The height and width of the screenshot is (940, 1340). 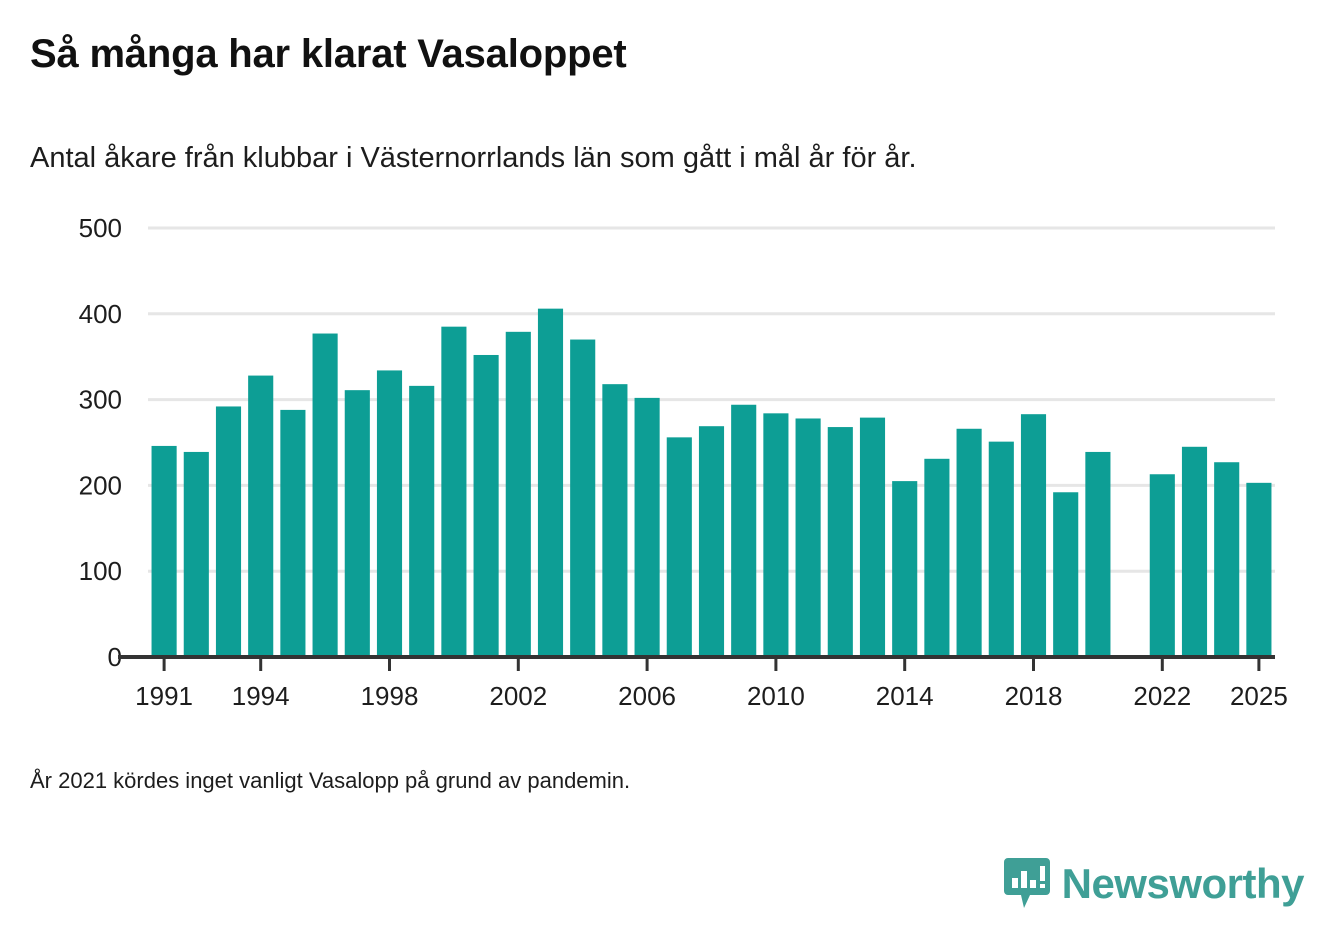 What do you see at coordinates (647, 696) in the screenshot?
I see `x-axis-tick-label: 2006` at bounding box center [647, 696].